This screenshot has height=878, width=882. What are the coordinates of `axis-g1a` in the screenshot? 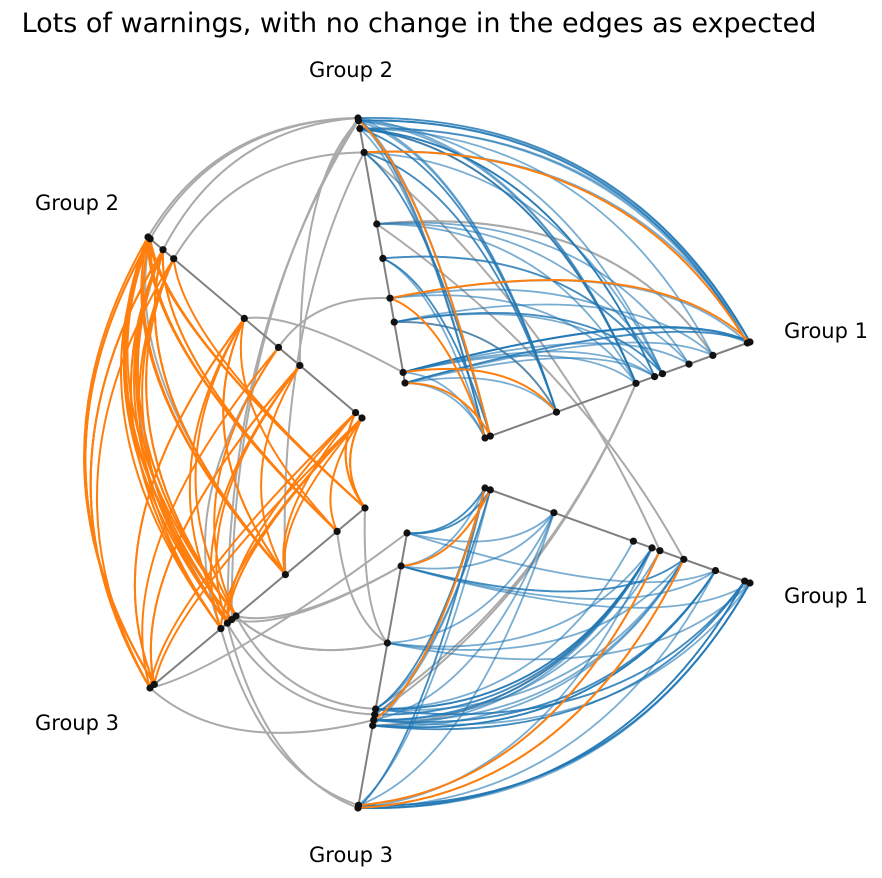 It's located at (617, 390).